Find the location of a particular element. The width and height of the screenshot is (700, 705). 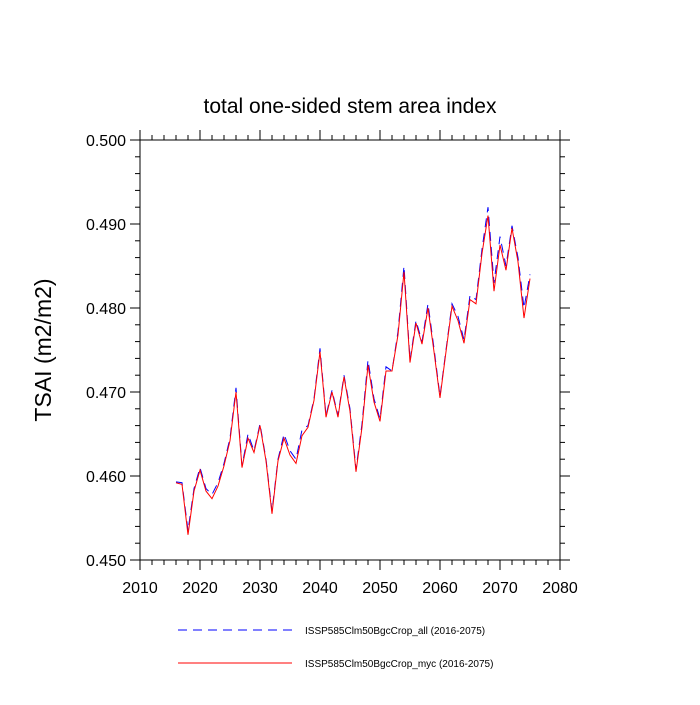

x-tick-label: 2040 is located at coordinates (320, 588).